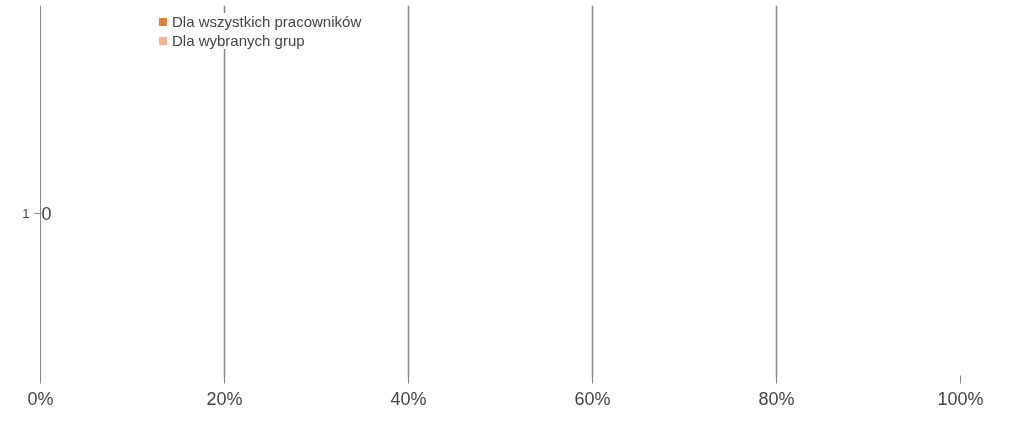 The image size is (1012, 425). I want to click on x-tick-label: 100%, so click(960, 398).